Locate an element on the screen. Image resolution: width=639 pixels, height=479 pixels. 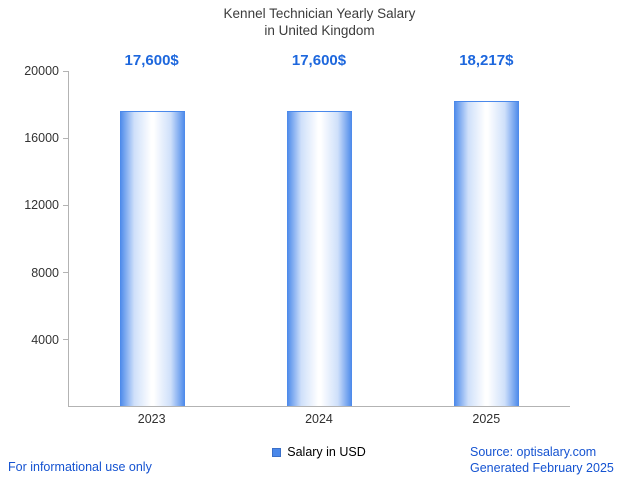
chart-title-line1: Kennel Technician Yearly Salary is located at coordinates (319, 13).